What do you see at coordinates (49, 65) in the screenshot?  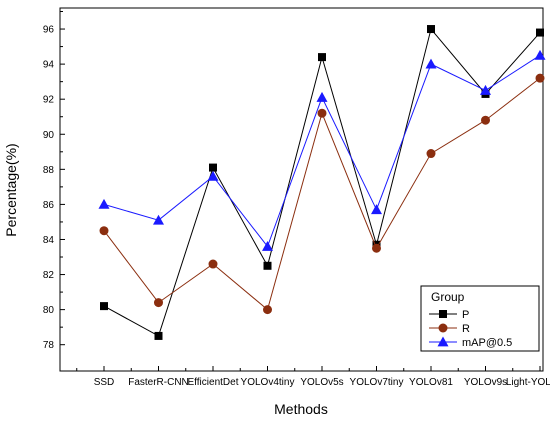 I see `y-tick-label: 94` at bounding box center [49, 65].